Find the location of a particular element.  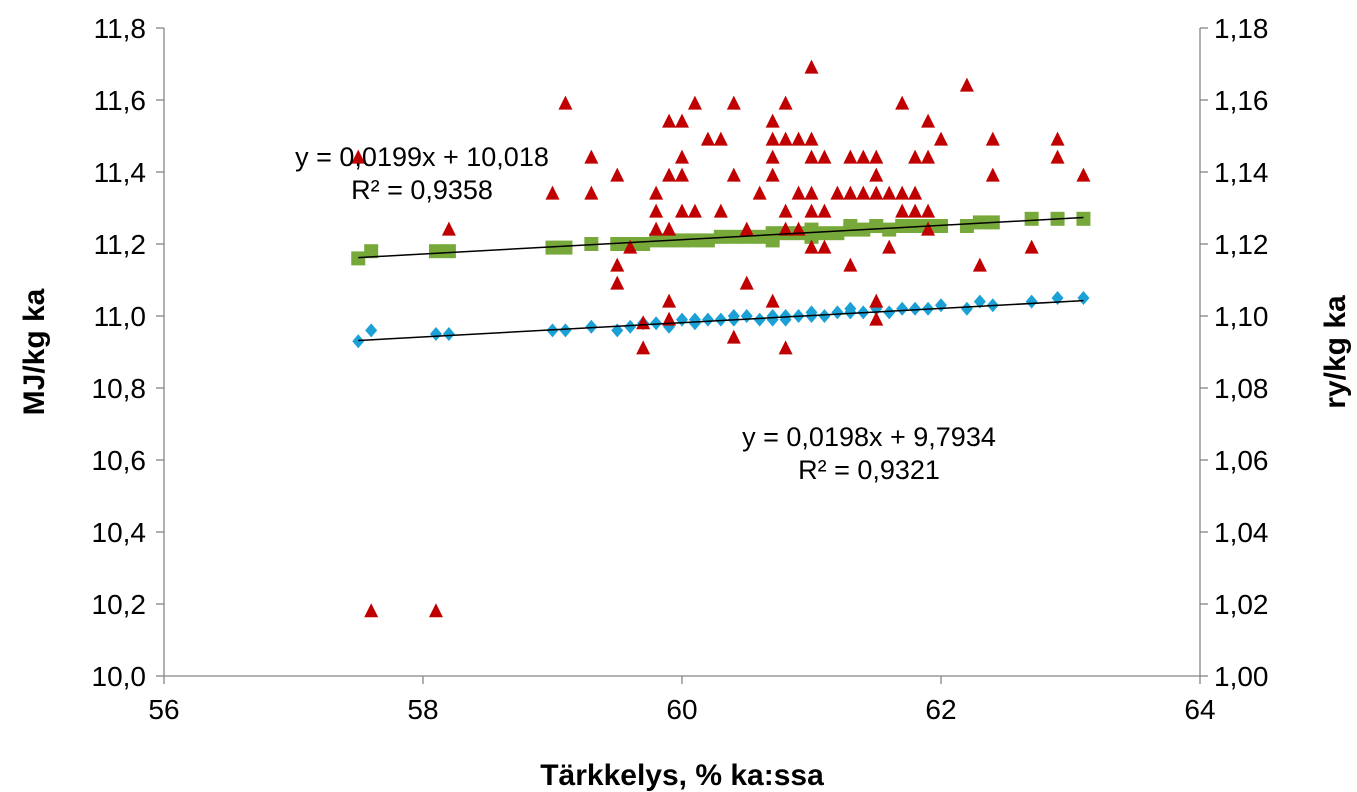

x-tick-label: 58 is located at coordinates (422, 709).